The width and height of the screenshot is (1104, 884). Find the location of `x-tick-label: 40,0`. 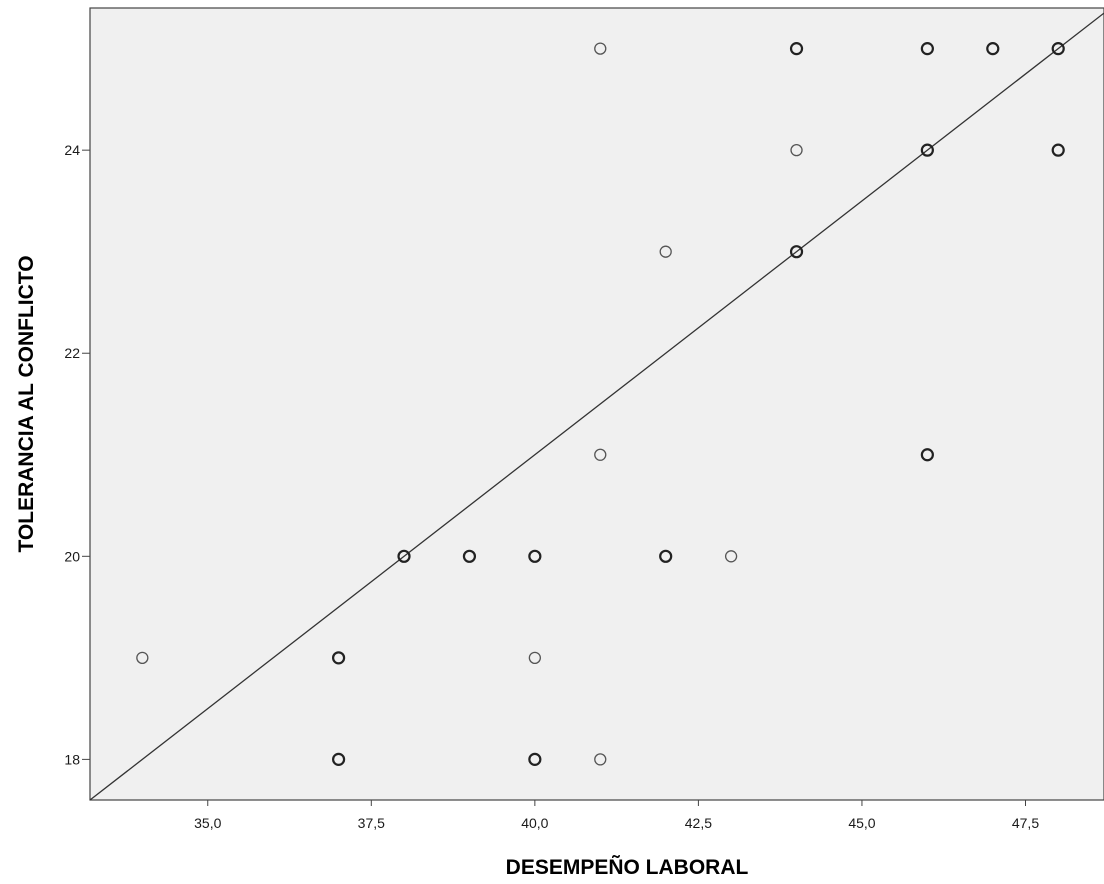

x-tick-label: 40,0 is located at coordinates (534, 823).